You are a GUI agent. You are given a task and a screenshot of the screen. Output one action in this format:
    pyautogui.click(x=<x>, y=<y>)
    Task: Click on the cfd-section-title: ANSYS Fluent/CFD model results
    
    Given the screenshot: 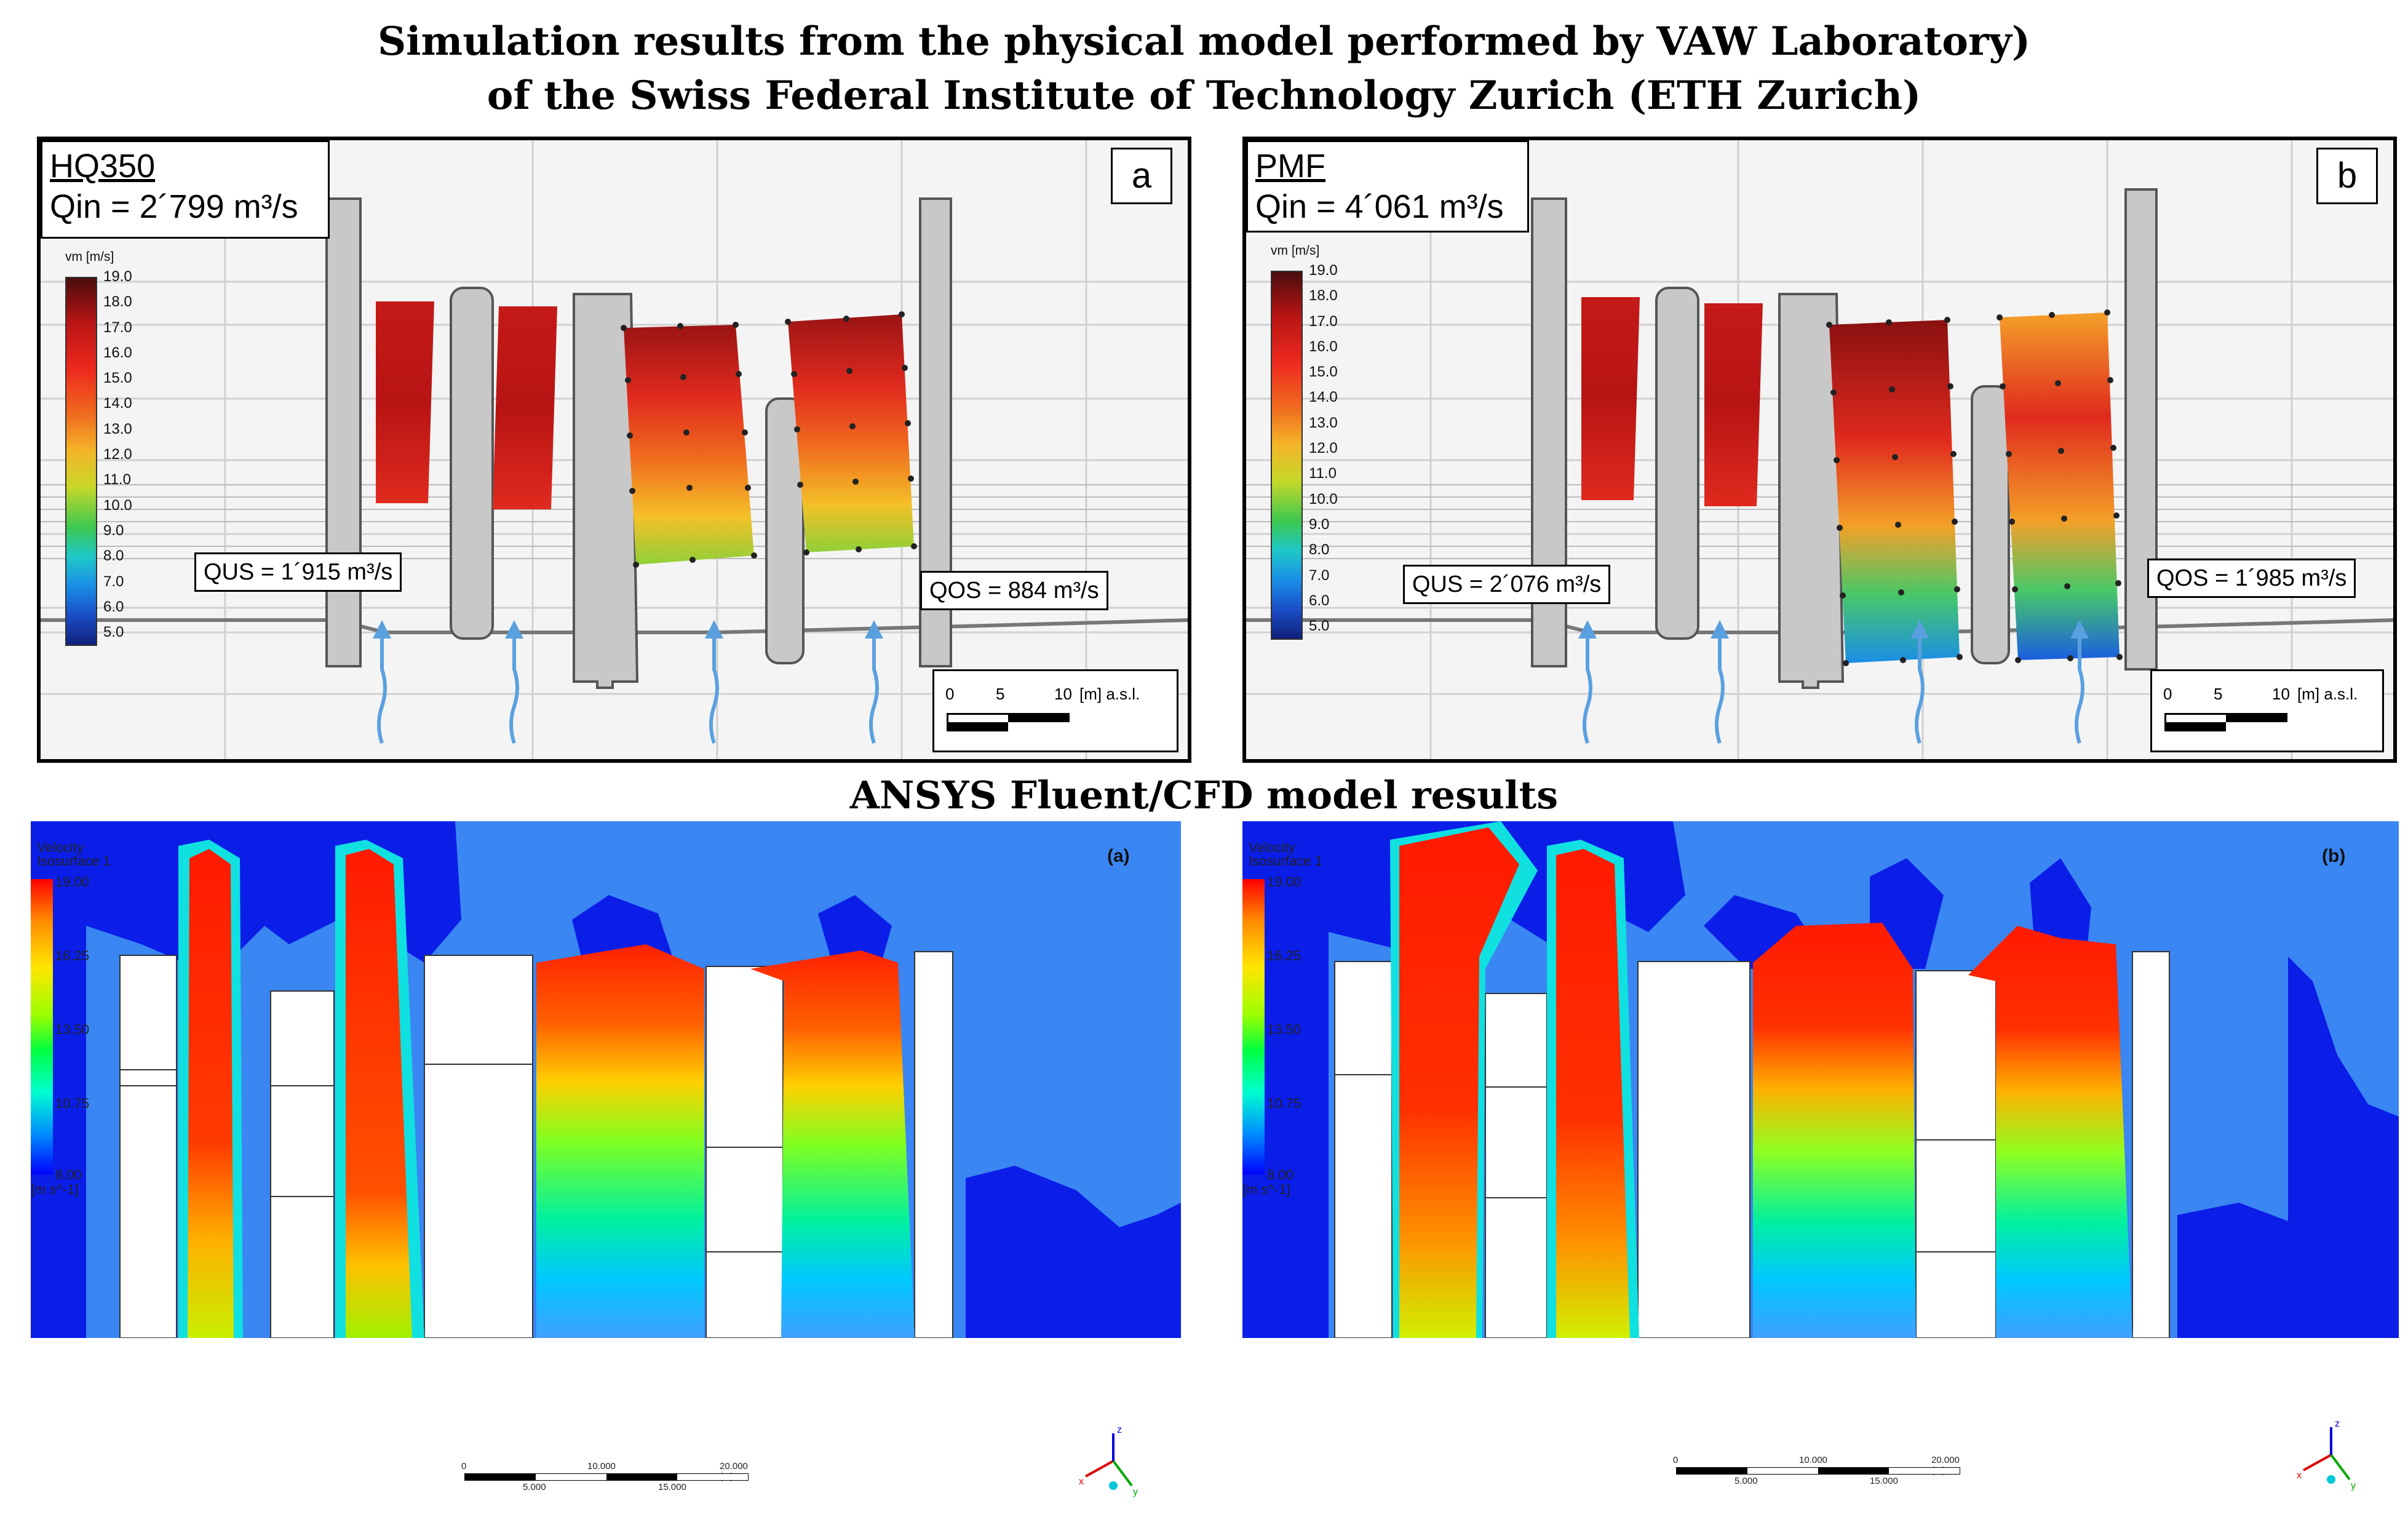 What is the action you would take?
    pyautogui.click(x=1204, y=795)
    